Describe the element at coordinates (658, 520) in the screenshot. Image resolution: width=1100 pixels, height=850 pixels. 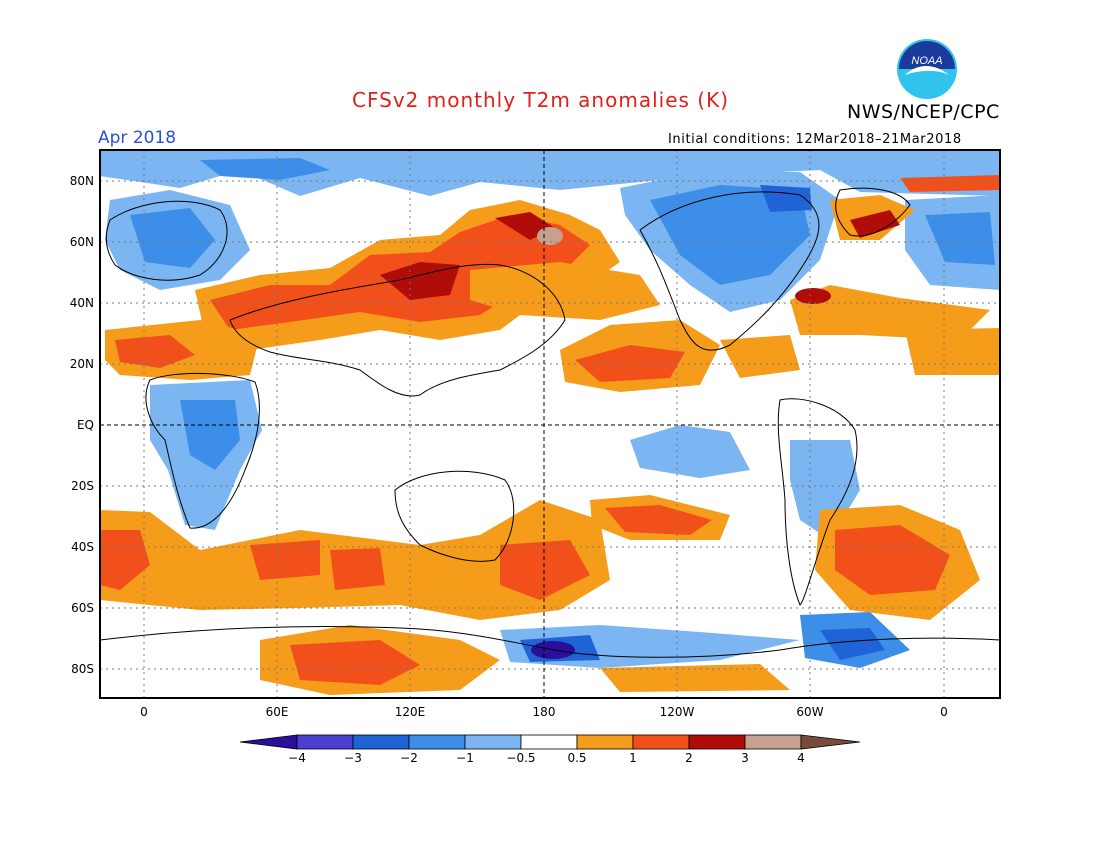
I see `anomaly-spacific-red` at that location.